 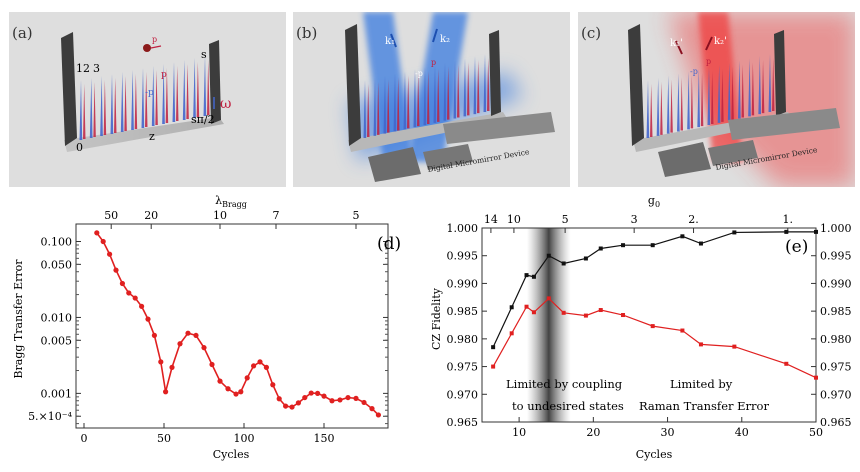 What do you see at coordinates (79, 147) in the screenshot?
I see `origin-label: 0` at bounding box center [79, 147].